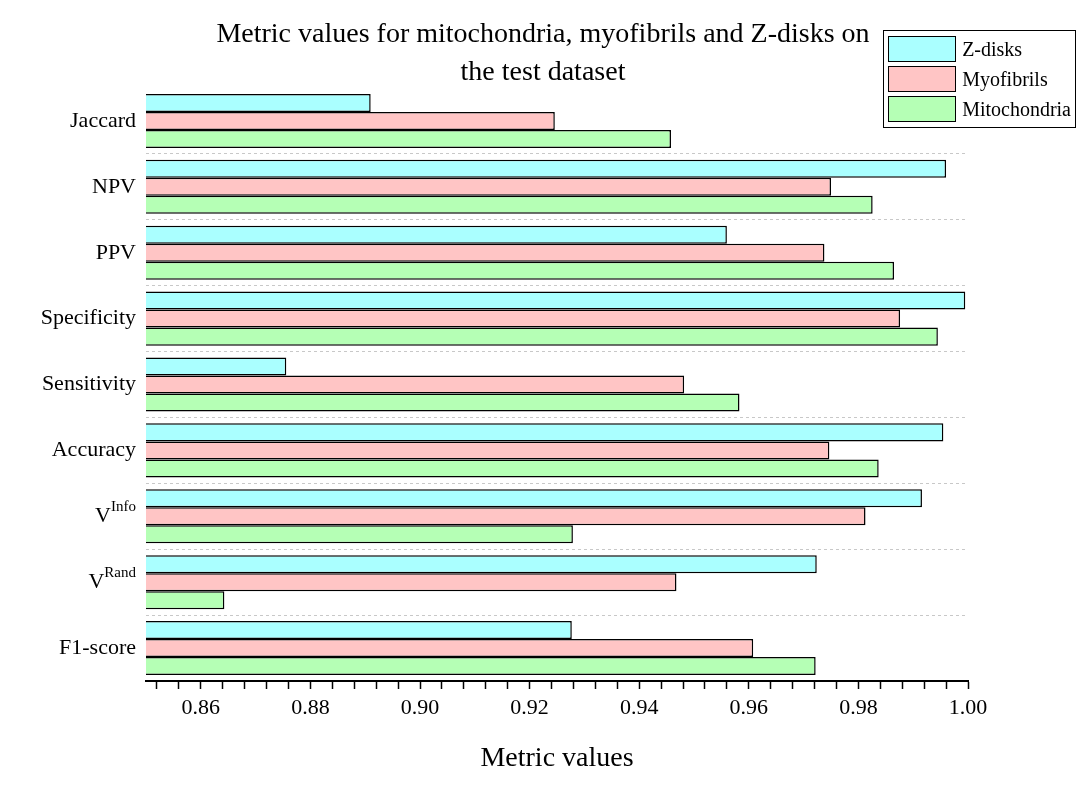  I want to click on y-tick-label: PPV, so click(116, 251).